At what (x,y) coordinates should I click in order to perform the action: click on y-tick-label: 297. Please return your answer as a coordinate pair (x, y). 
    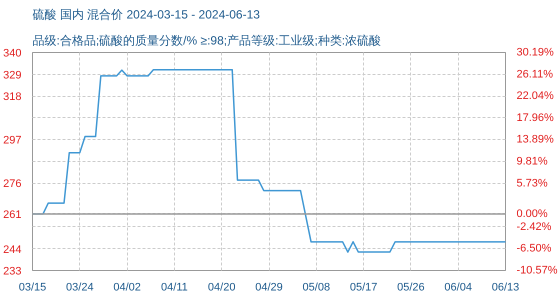
    Looking at the image, I should click on (12, 140).